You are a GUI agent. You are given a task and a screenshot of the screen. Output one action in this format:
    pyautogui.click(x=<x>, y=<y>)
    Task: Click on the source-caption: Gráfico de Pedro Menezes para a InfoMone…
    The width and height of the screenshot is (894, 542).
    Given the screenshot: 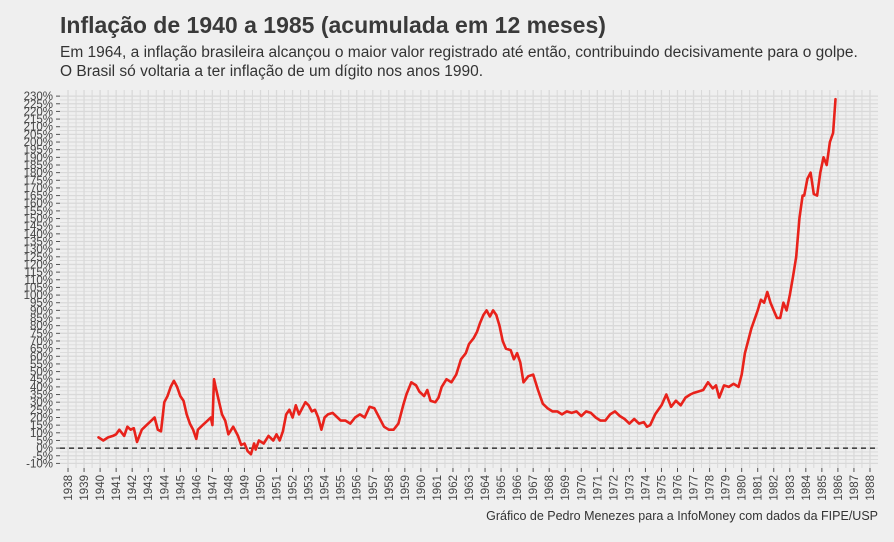 What is the action you would take?
    pyautogui.click(x=682, y=516)
    